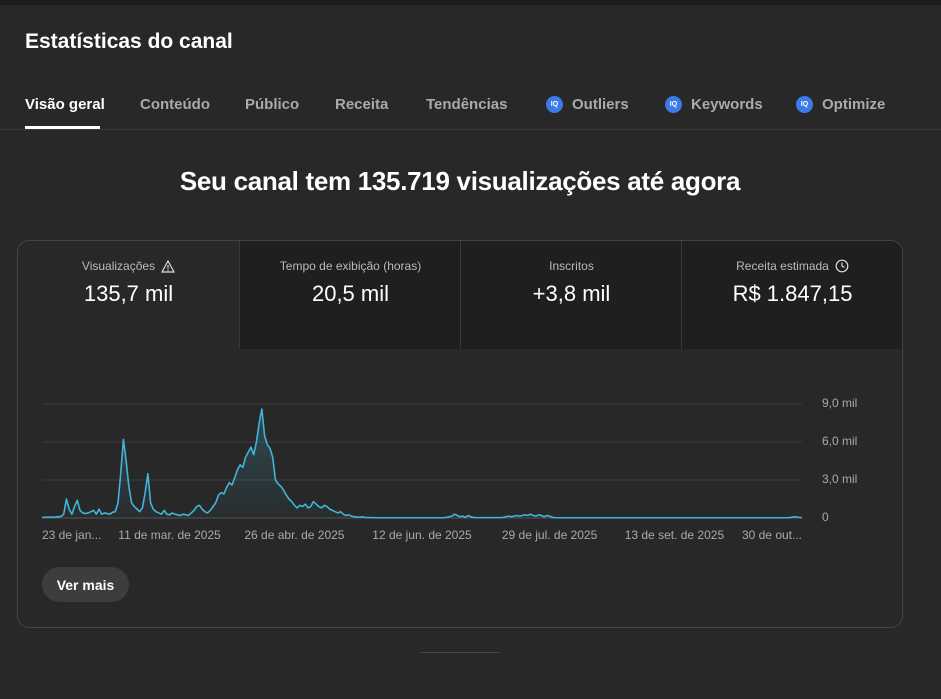 The image size is (941, 699). What do you see at coordinates (727, 104) in the screenshot?
I see `tab-label: Keywords` at bounding box center [727, 104].